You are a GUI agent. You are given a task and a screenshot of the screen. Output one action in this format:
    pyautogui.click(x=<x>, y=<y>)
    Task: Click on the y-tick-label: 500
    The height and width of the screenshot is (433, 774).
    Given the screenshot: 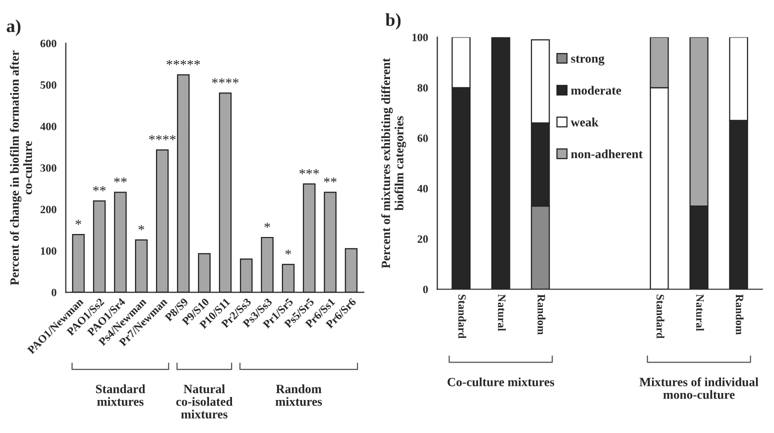 What is the action you would take?
    pyautogui.click(x=48, y=85)
    